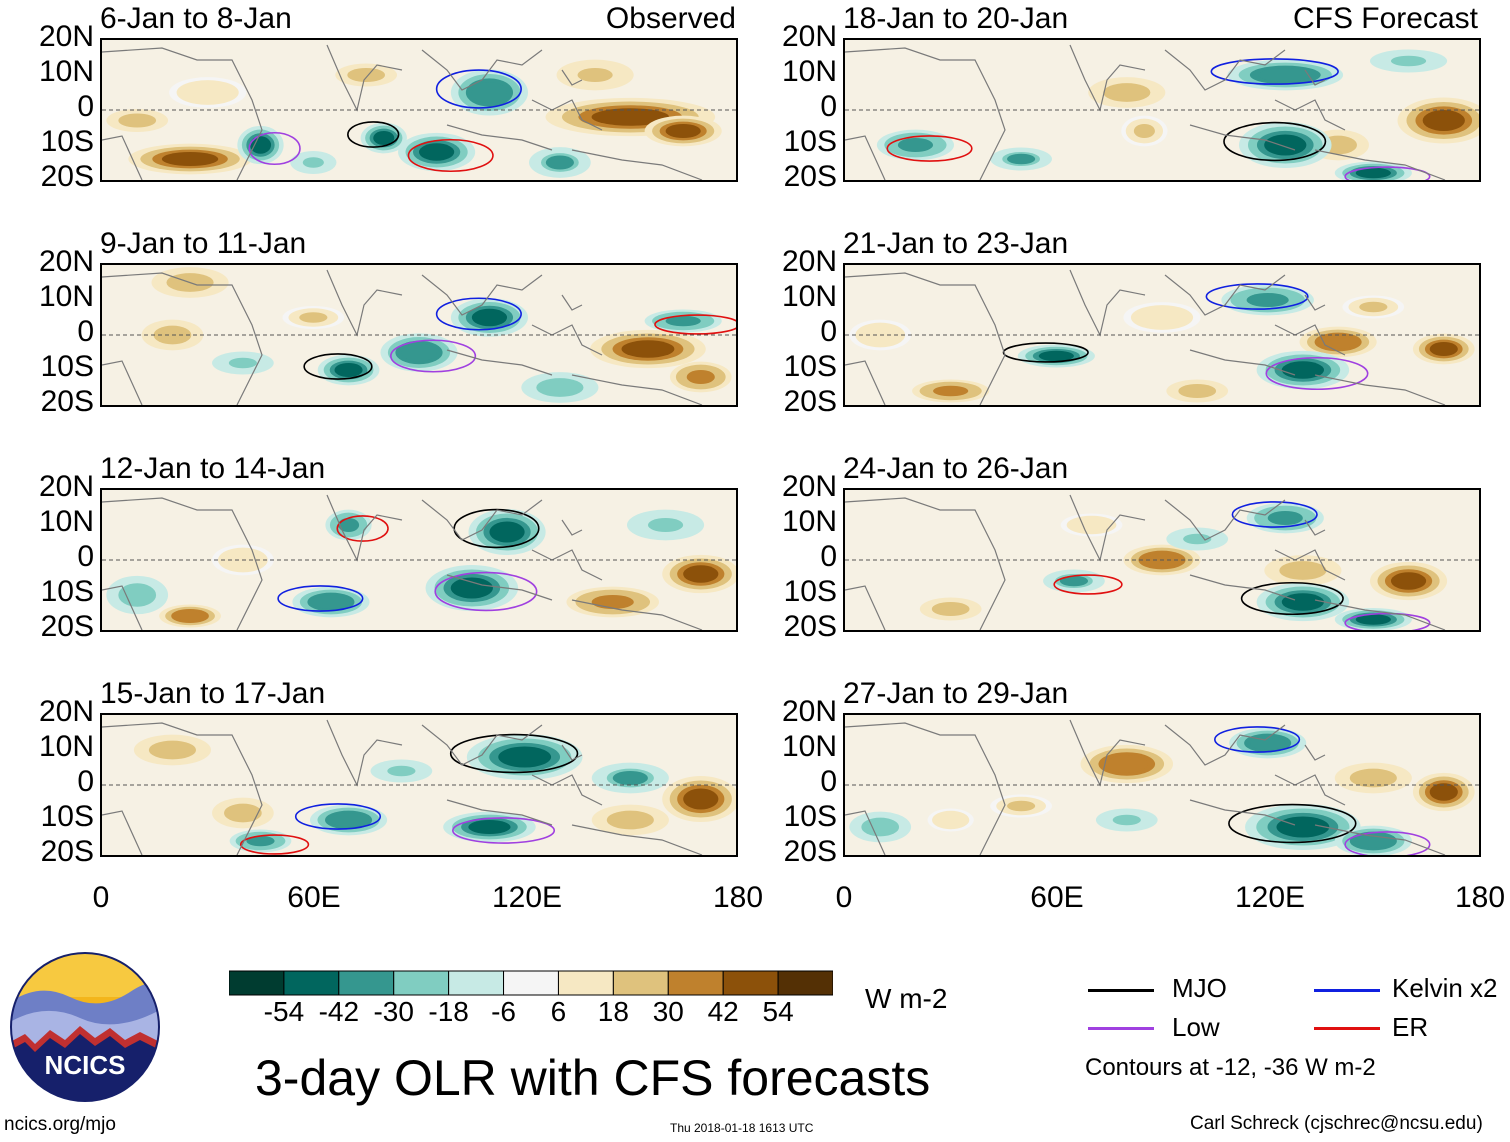  I want to click on colorbar-tick-label: 42, so click(723, 1011).